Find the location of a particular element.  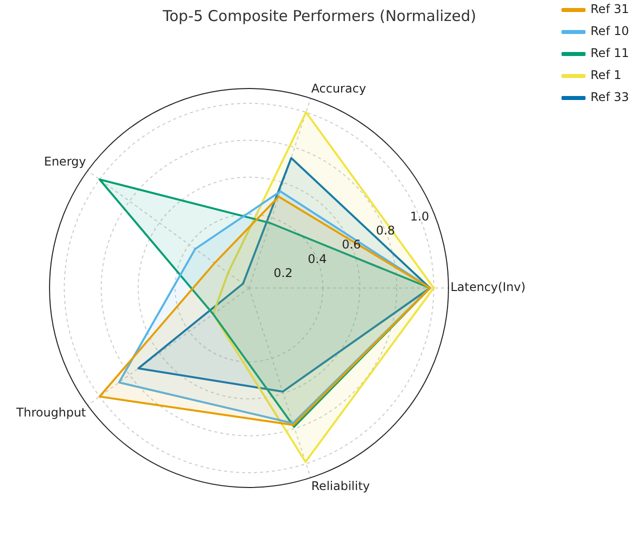

spoke-label: Throughput is located at coordinates (50, 413).